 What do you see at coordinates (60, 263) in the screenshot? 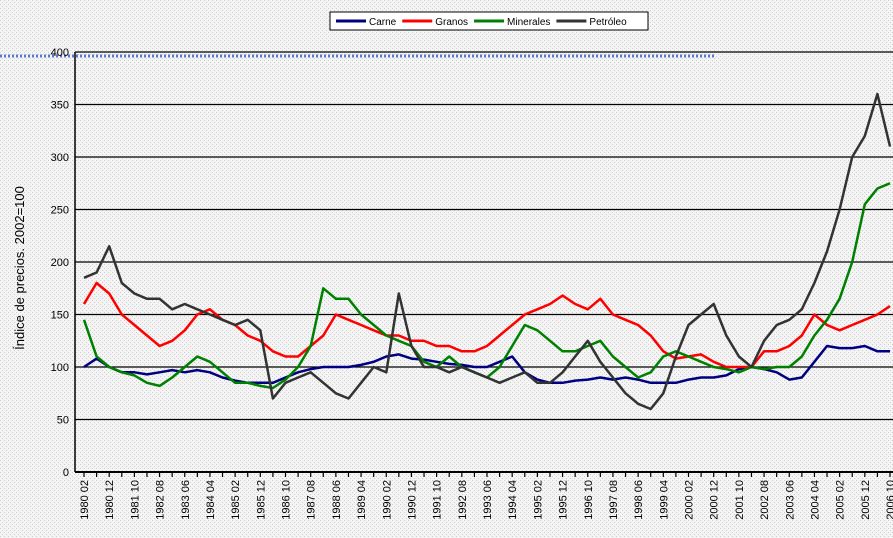
I see `y-tick-label: 200` at bounding box center [60, 263].